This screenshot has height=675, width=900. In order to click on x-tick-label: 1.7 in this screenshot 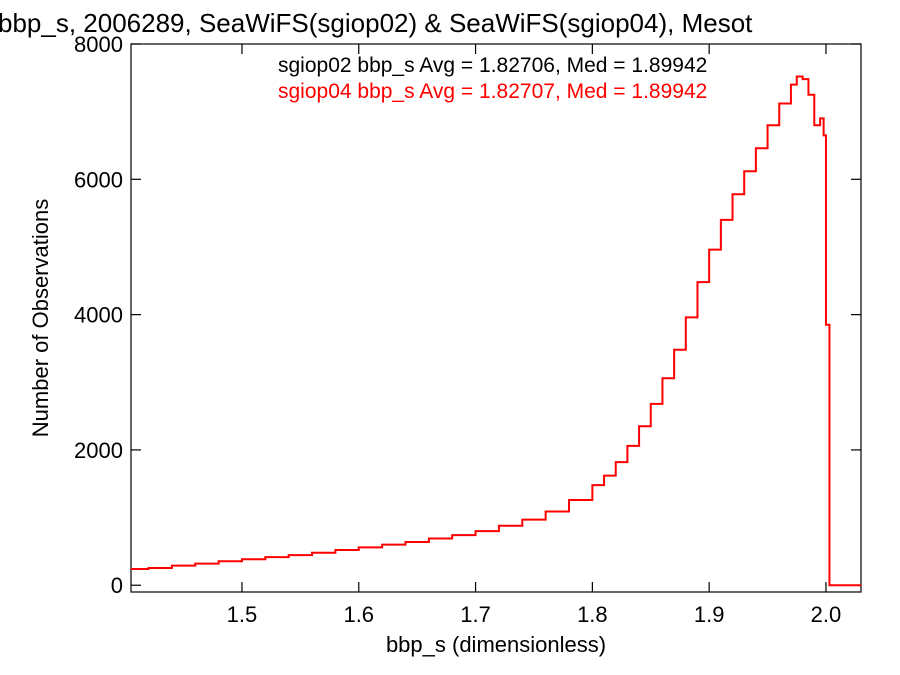, I will do `click(475, 614)`.